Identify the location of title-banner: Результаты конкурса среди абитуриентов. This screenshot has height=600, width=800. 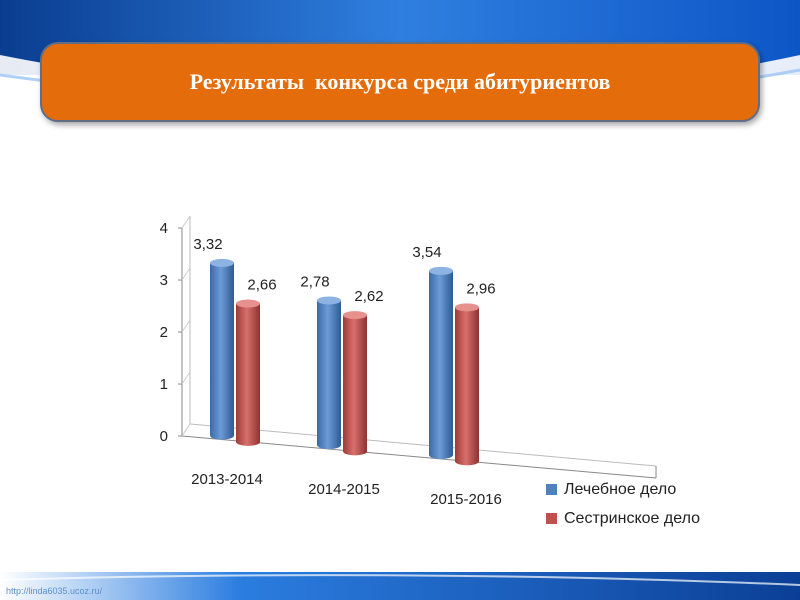
(400, 82).